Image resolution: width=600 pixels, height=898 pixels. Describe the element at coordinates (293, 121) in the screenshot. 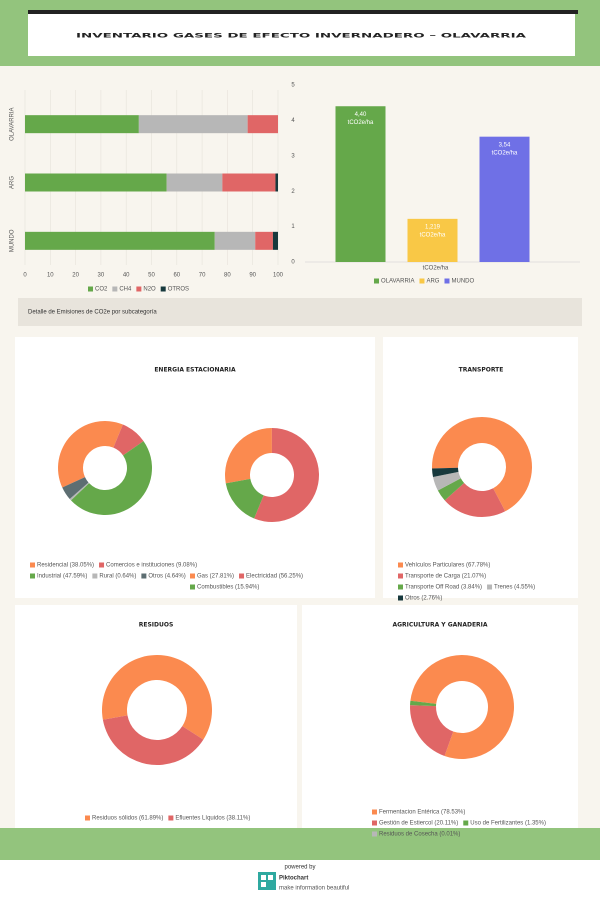

I see `y-tick-label: 4` at that location.